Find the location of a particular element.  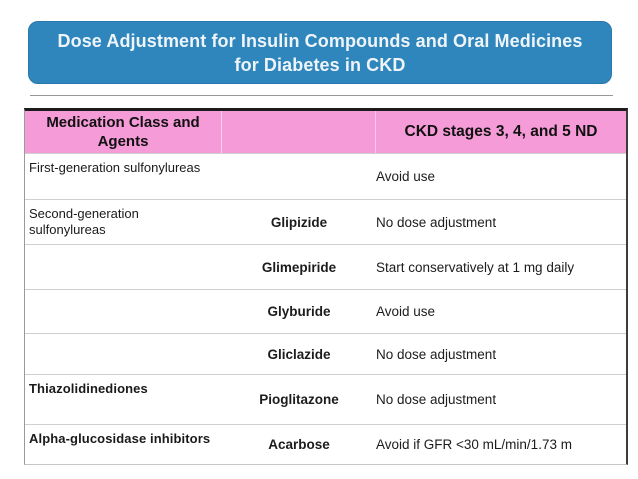

cell-agent: Gliclazide is located at coordinates (299, 354).